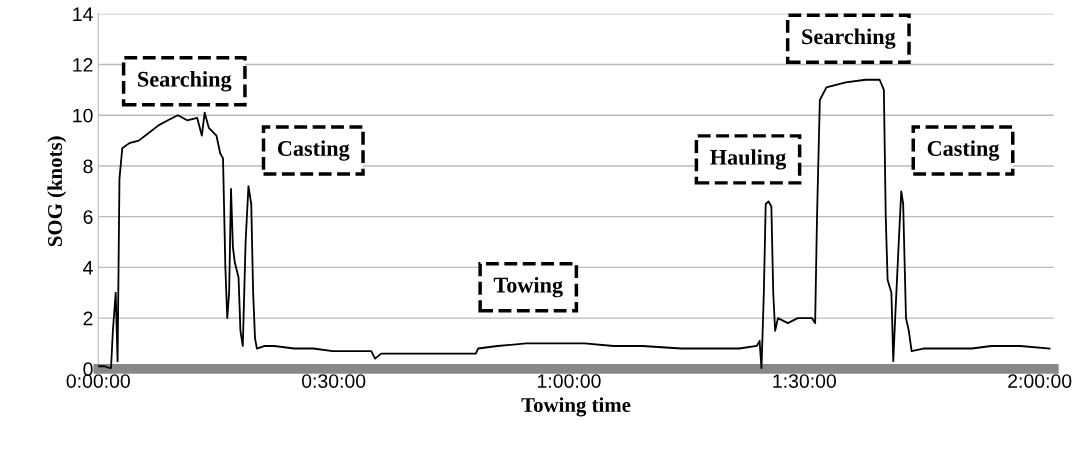 This screenshot has width=1092, height=461. Describe the element at coordinates (57, 191) in the screenshot. I see `y-axis-title: SOG (knots)` at that location.